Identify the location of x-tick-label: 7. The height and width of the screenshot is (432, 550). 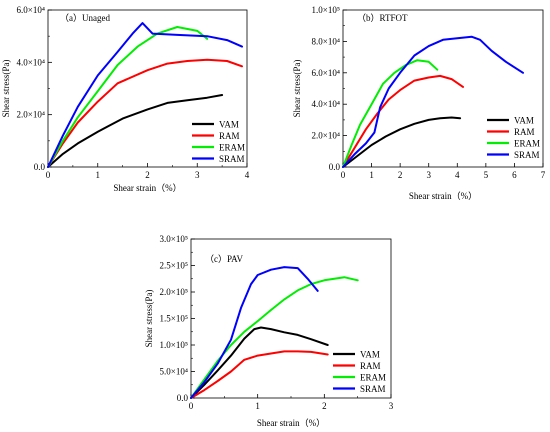
(543, 175).